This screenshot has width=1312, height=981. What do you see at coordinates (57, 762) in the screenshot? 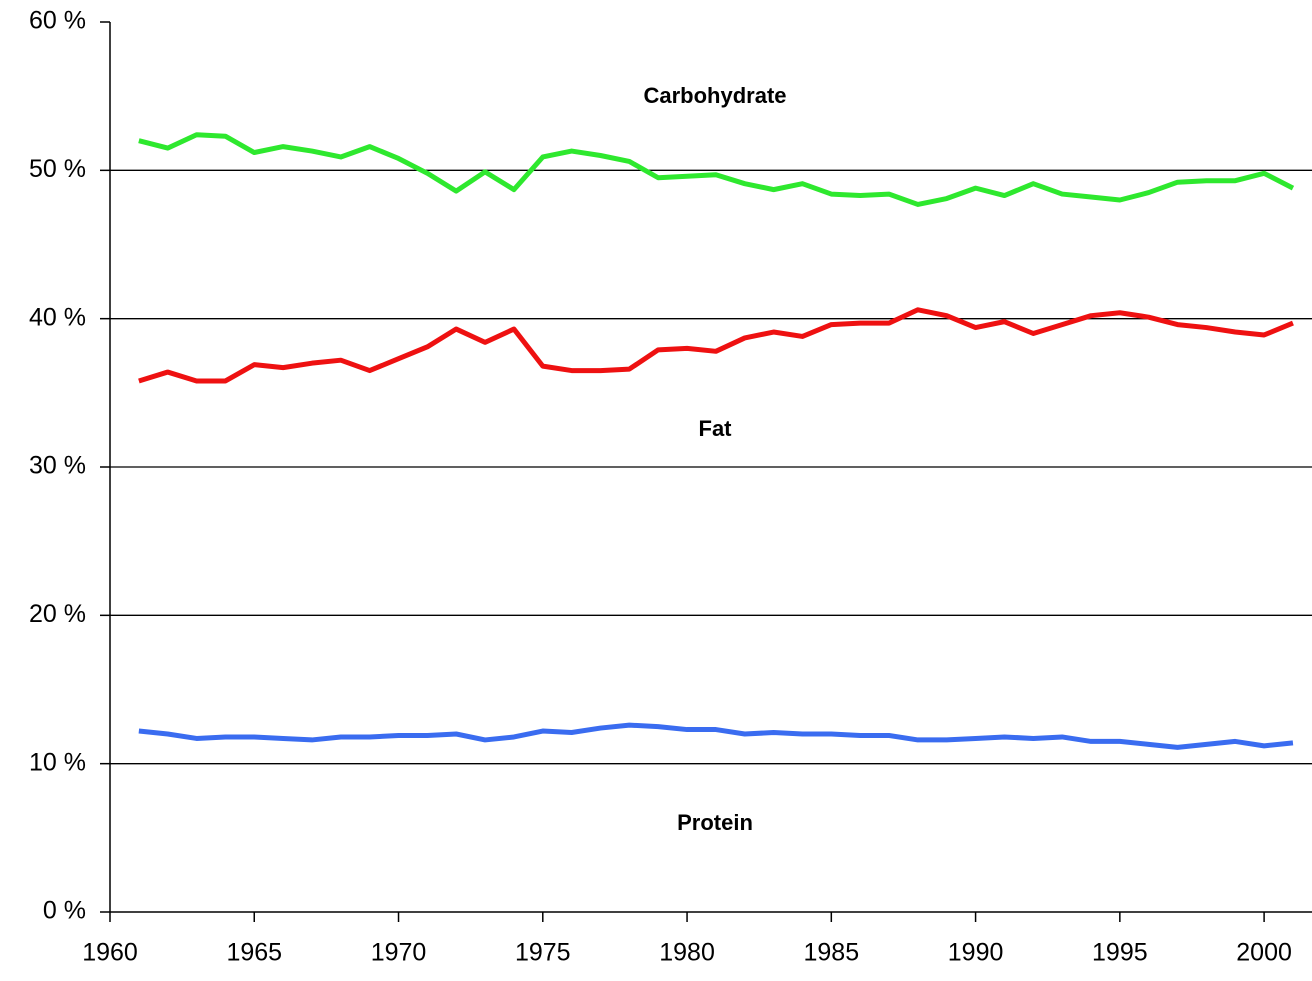
I see `y-tick-label: 10 %` at bounding box center [57, 762].